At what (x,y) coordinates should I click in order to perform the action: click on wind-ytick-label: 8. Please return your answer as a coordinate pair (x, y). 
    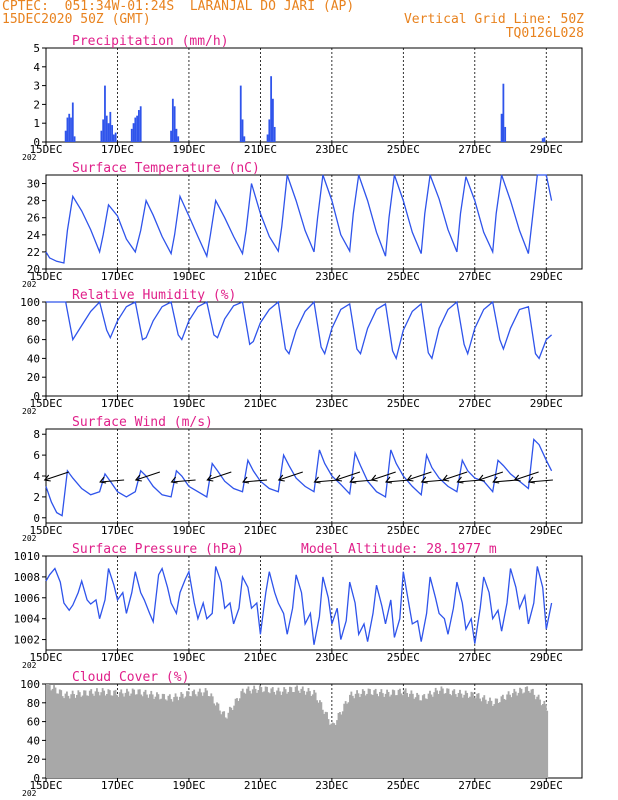
    Looking at the image, I should click on (36, 434).